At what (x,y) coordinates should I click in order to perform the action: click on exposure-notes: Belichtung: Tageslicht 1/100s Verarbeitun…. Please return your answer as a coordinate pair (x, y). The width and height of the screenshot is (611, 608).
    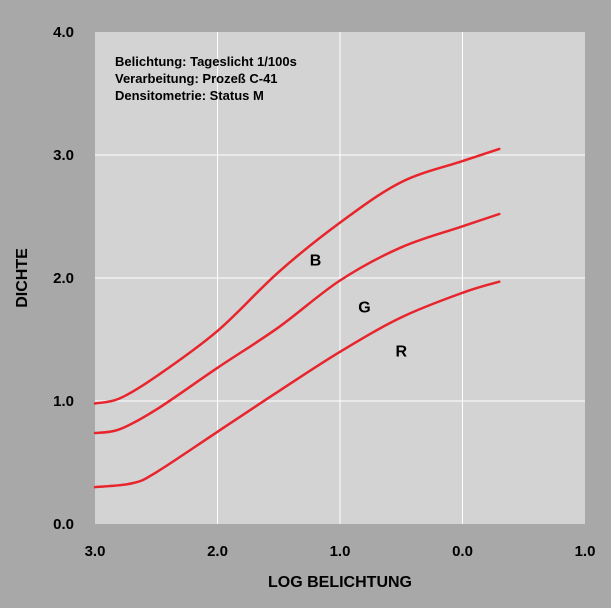
    Looking at the image, I should click on (206, 78).